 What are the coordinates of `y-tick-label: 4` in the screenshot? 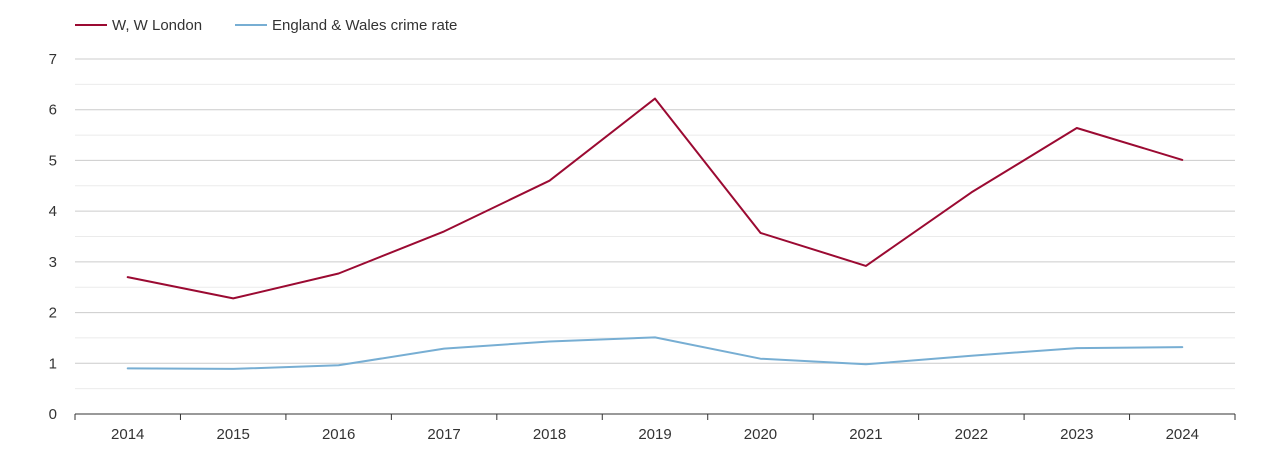 It's located at (53, 211).